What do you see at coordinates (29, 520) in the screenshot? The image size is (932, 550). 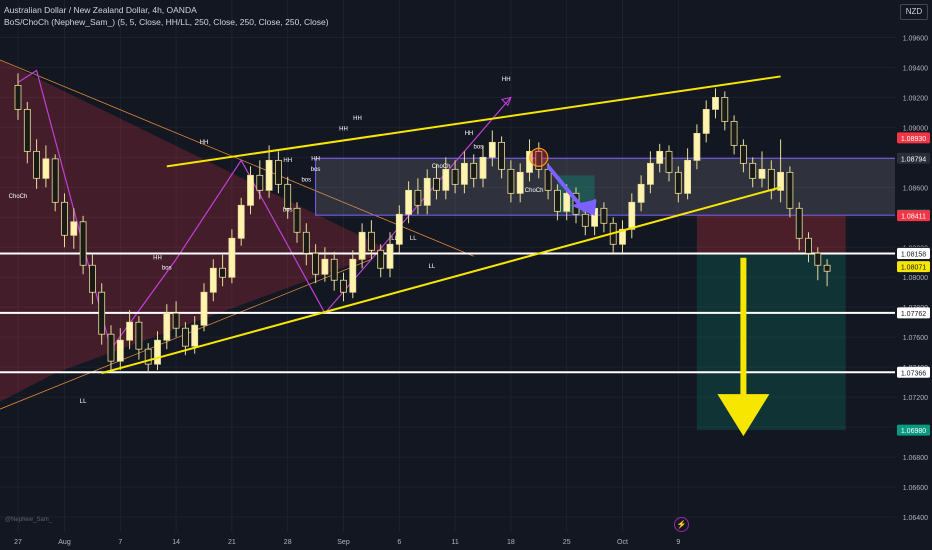 I see `author-credit: @Nephew_Sam_` at bounding box center [29, 520].